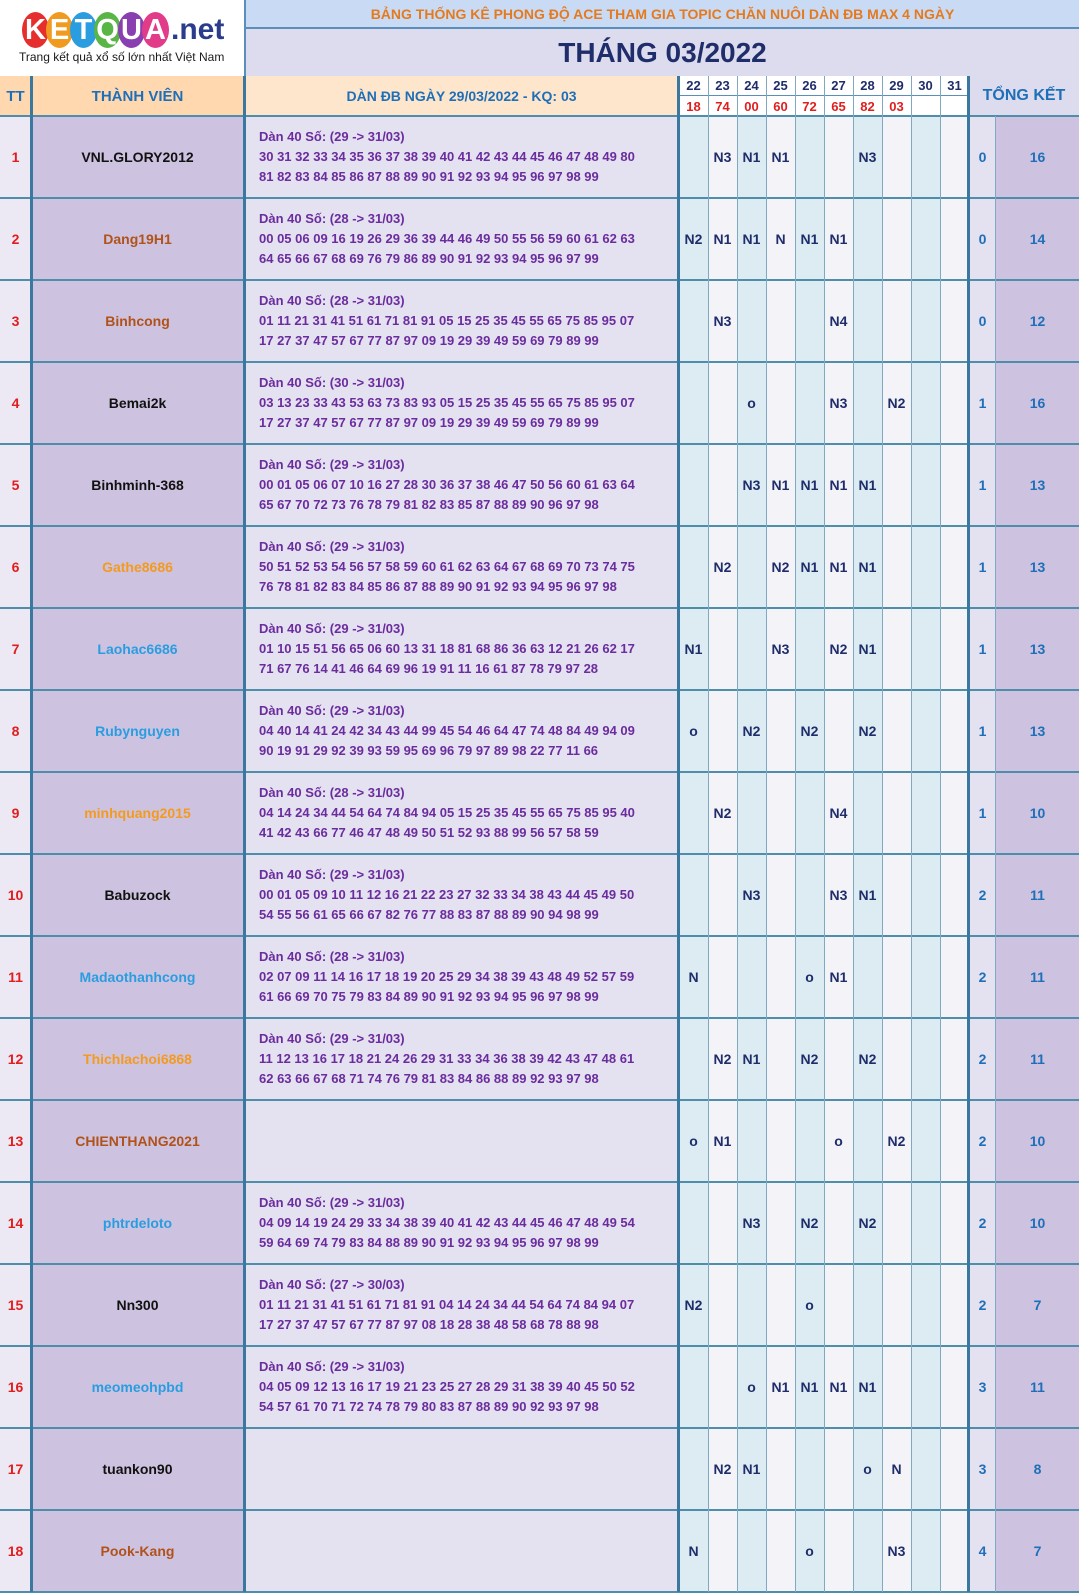 The image size is (1079, 1593). What do you see at coordinates (137, 239) in the screenshot?
I see `member-name: Dang19H1` at bounding box center [137, 239].